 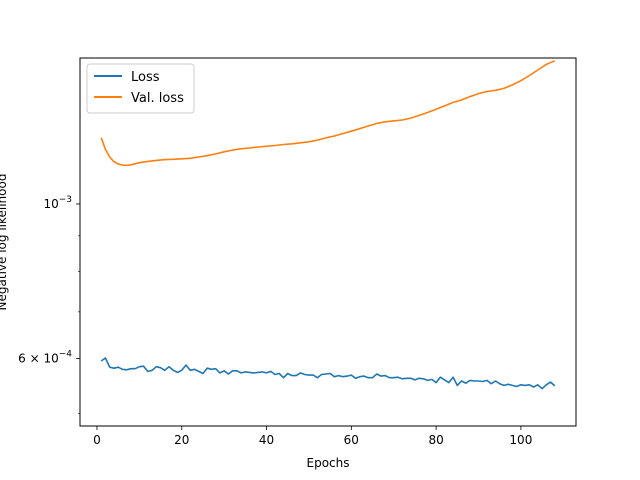 I want to click on x-tick-label: 20, so click(x=181, y=440).